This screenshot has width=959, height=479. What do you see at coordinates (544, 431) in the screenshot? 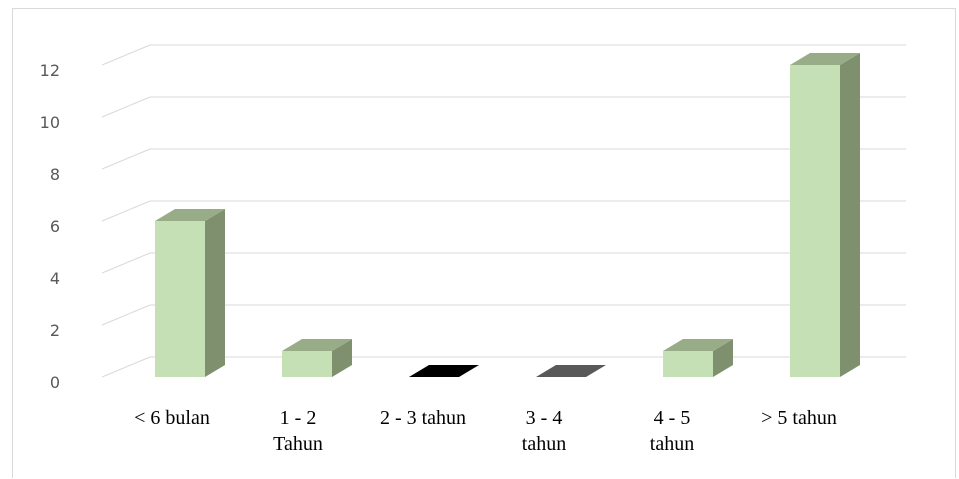
I see `x-tick-label: 3 - 4 tahun` at bounding box center [544, 431].